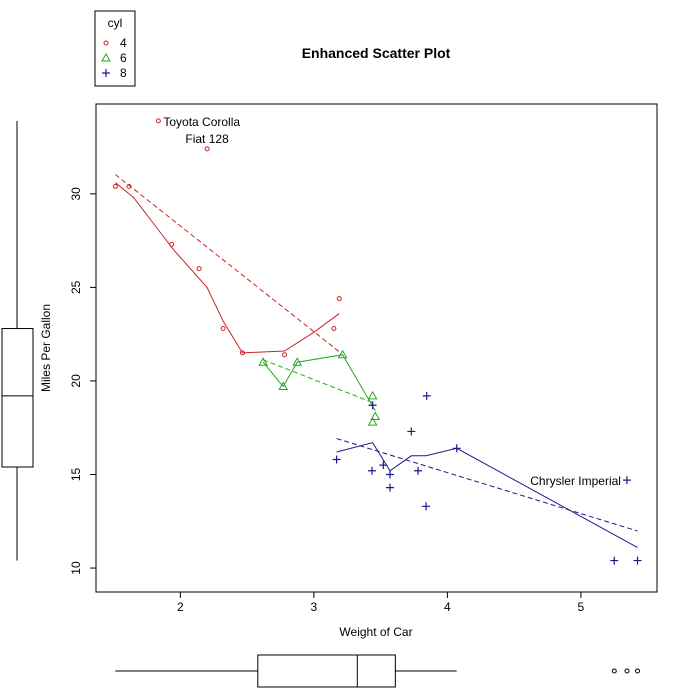  I want to click on x-boxplot-box, so click(326, 671).